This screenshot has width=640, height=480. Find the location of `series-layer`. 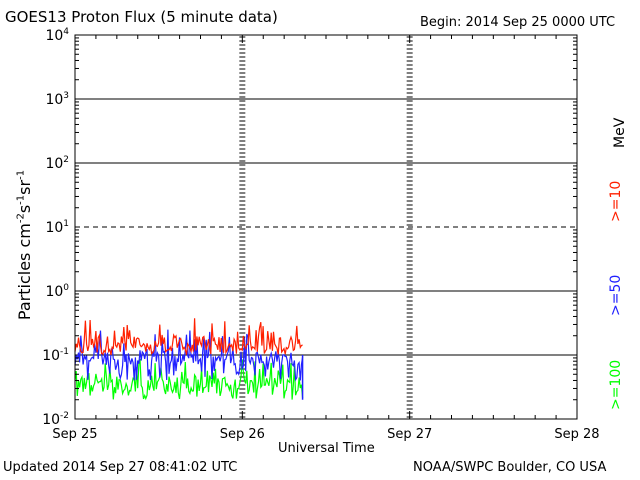

series-layer is located at coordinates (189, 359).